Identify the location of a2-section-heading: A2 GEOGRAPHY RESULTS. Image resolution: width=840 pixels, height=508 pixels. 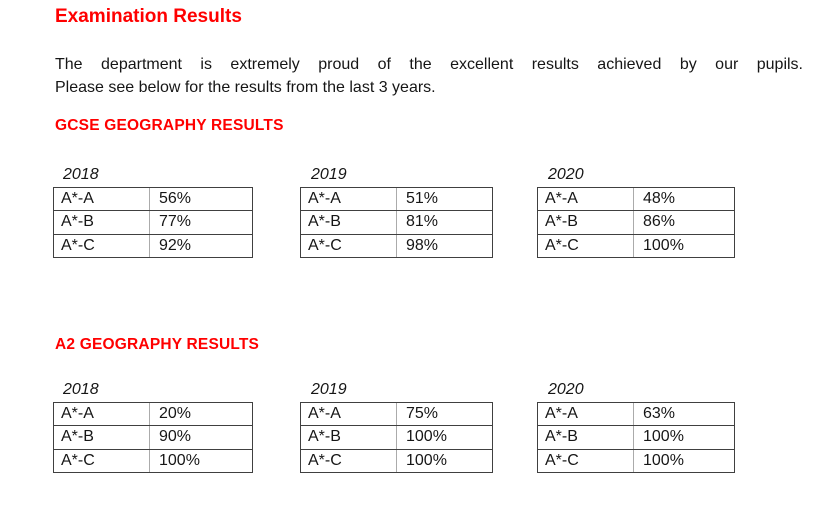
(157, 344).